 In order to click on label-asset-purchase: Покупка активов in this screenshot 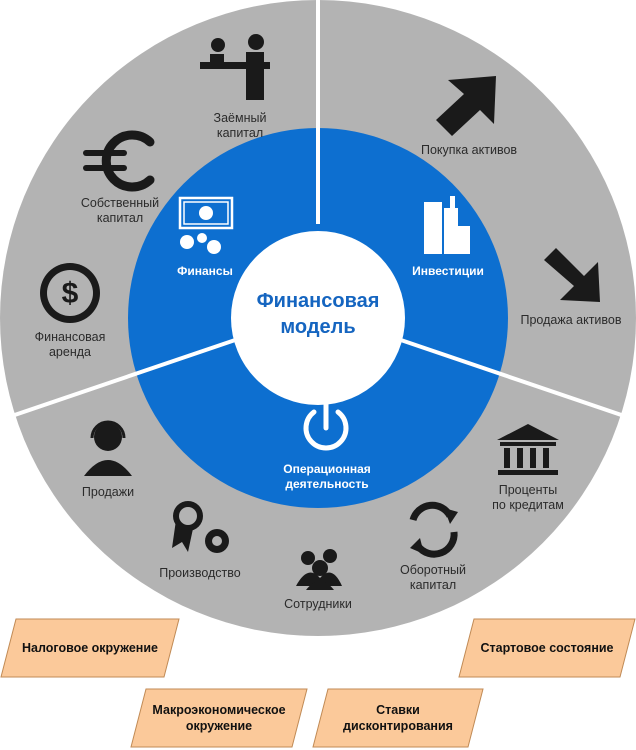, I will do `click(469, 150)`.